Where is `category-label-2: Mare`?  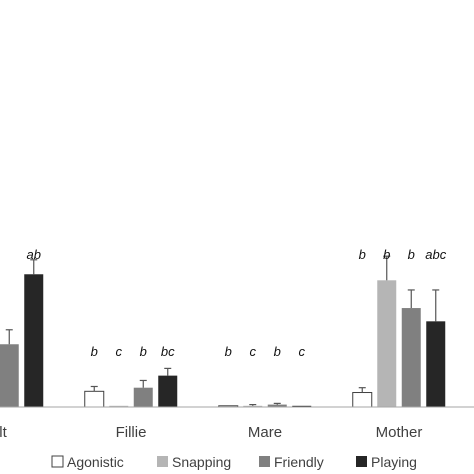 category-label-2: Mare is located at coordinates (265, 432).